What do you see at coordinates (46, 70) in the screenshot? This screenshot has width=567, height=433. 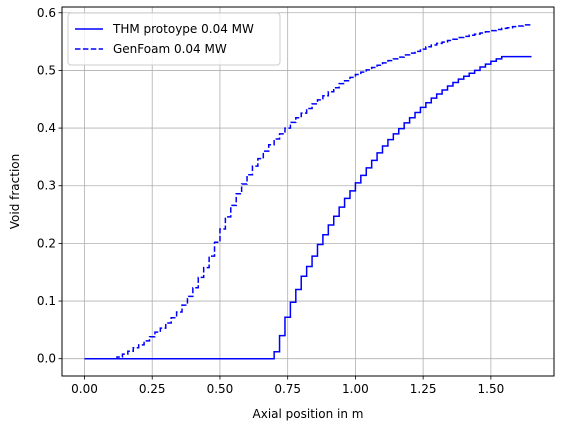 I see `y-tick-label: 0.5` at bounding box center [46, 70].